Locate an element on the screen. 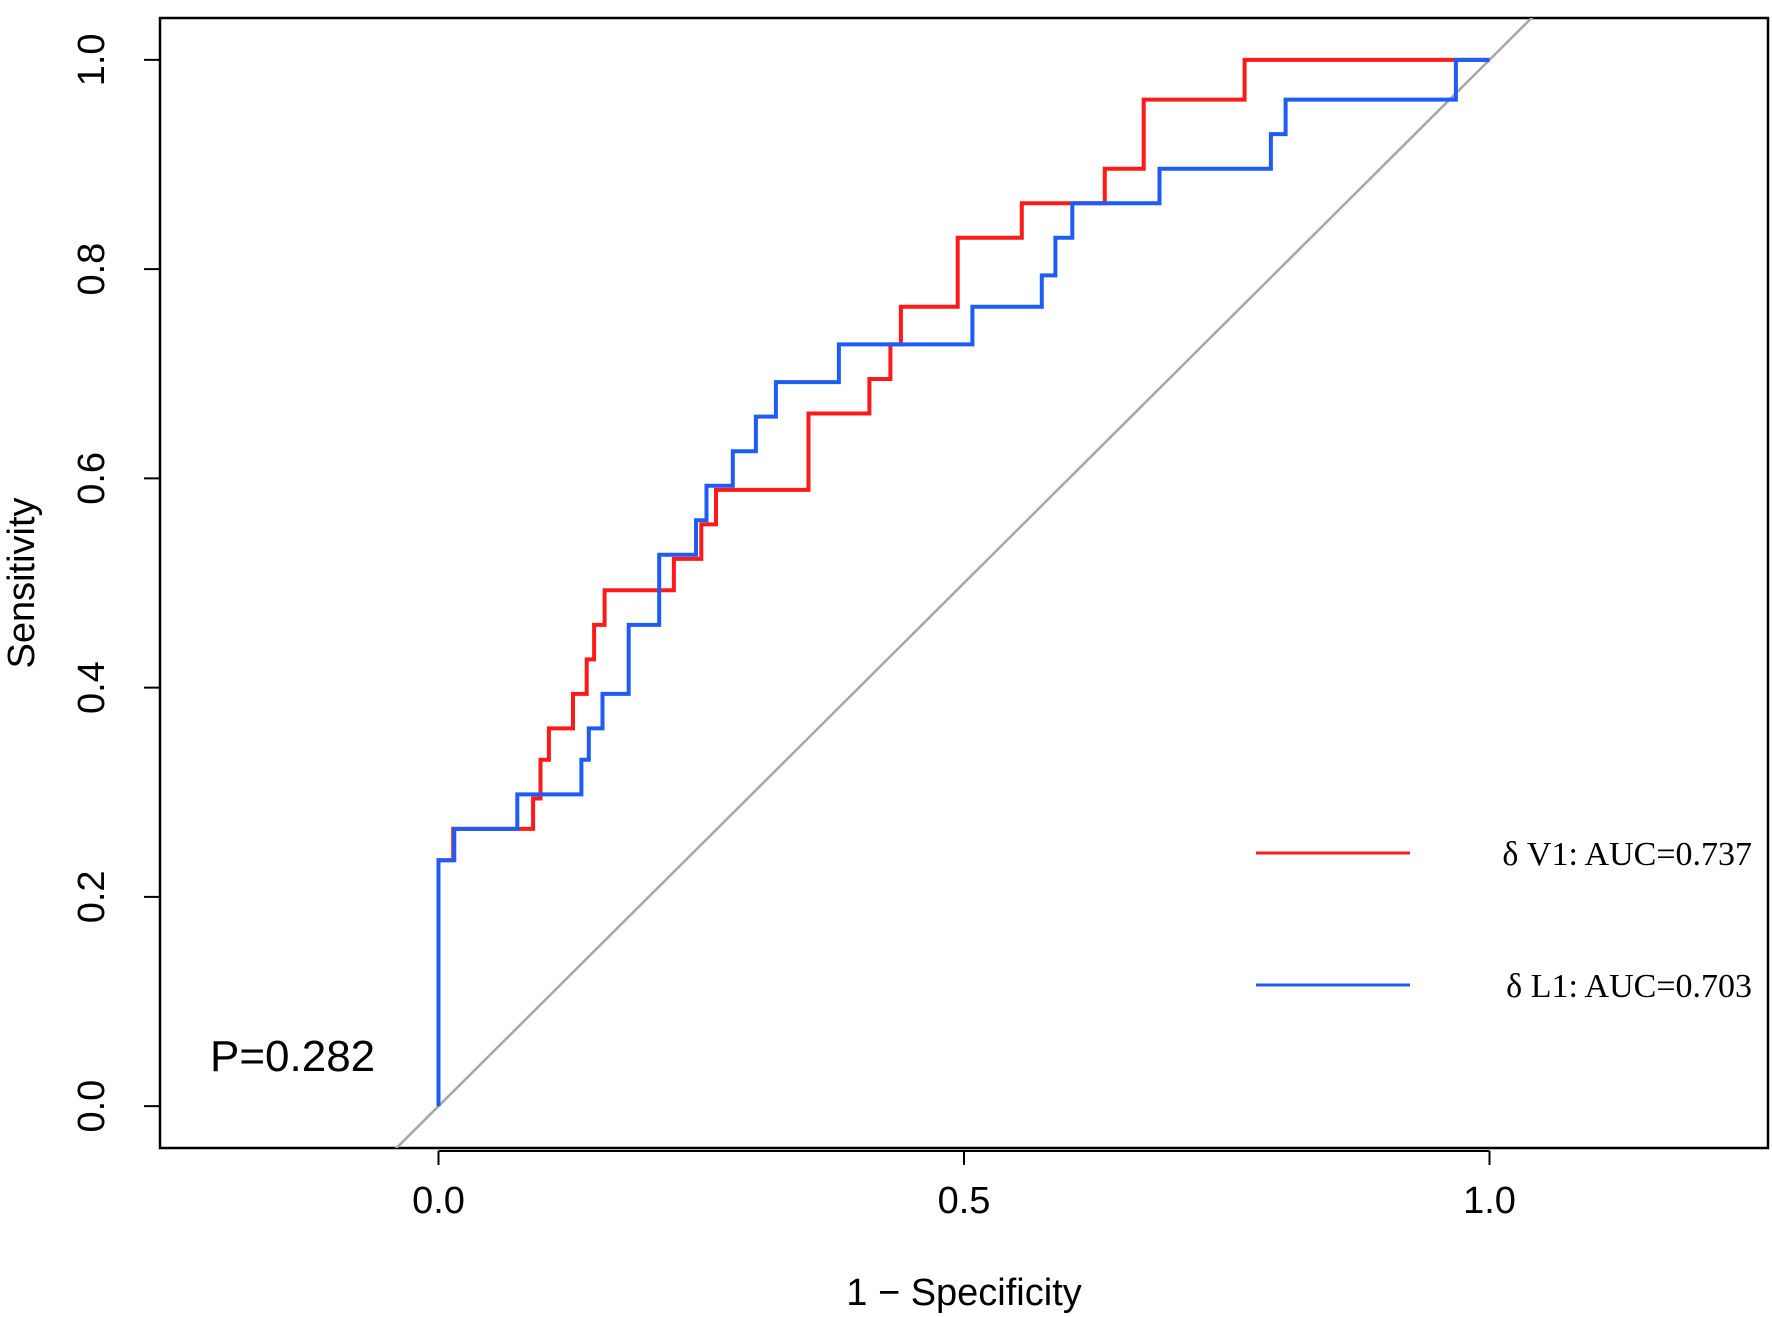 The width and height of the screenshot is (1772, 1317). legend-label-1: δ V1: AUC=0.737 is located at coordinates (1627, 854).